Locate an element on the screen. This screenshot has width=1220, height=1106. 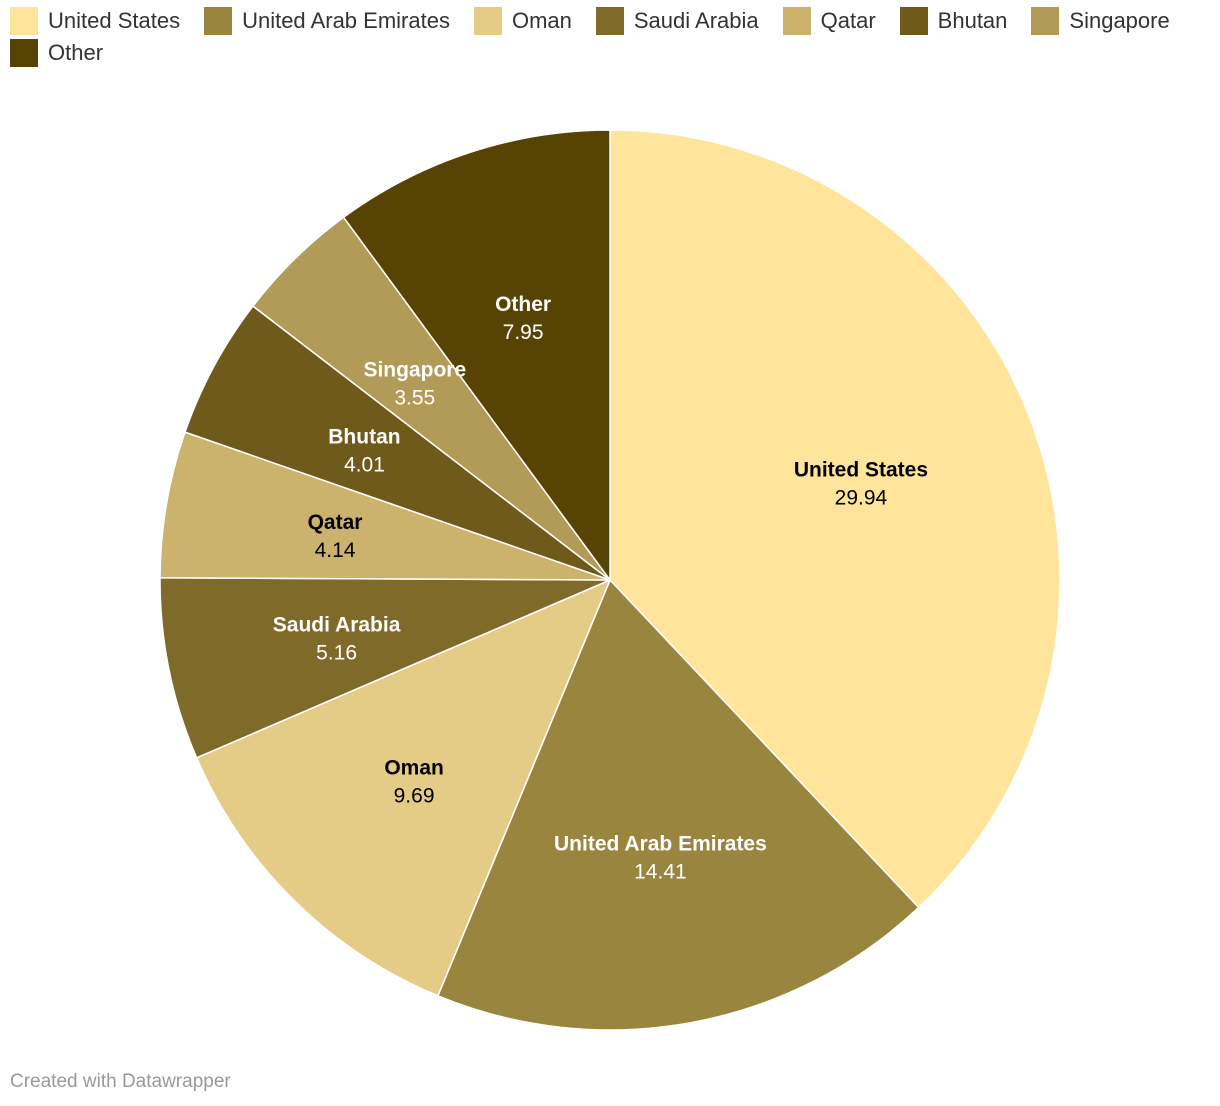
legend-label: Singapore is located at coordinates (1119, 20).